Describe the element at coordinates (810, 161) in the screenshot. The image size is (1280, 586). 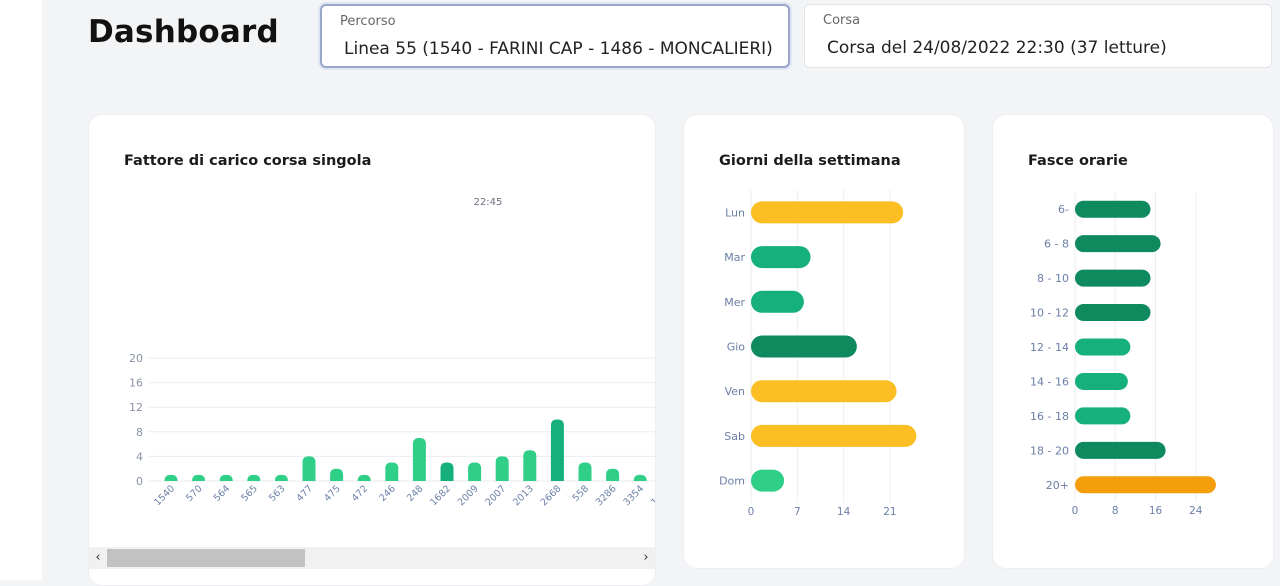
I see `weekdays-title: Giorni della settimana` at that location.